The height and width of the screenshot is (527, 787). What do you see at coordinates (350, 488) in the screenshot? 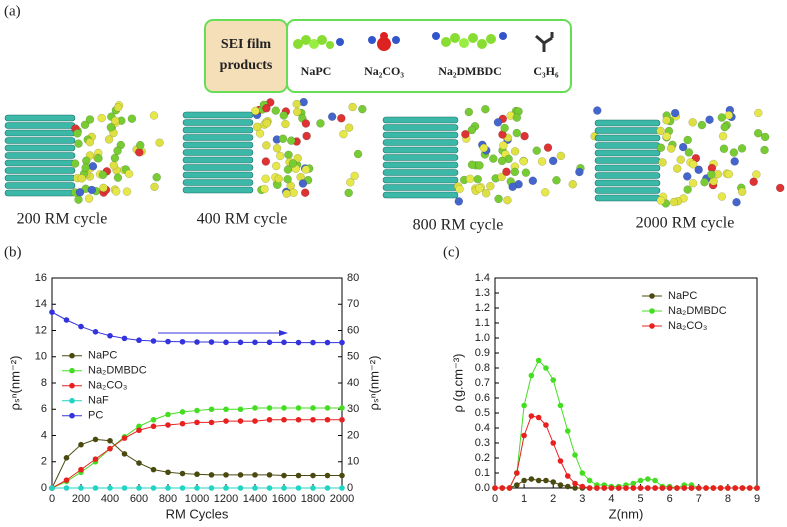
I see `y2-tick-label: 0` at bounding box center [350, 488].